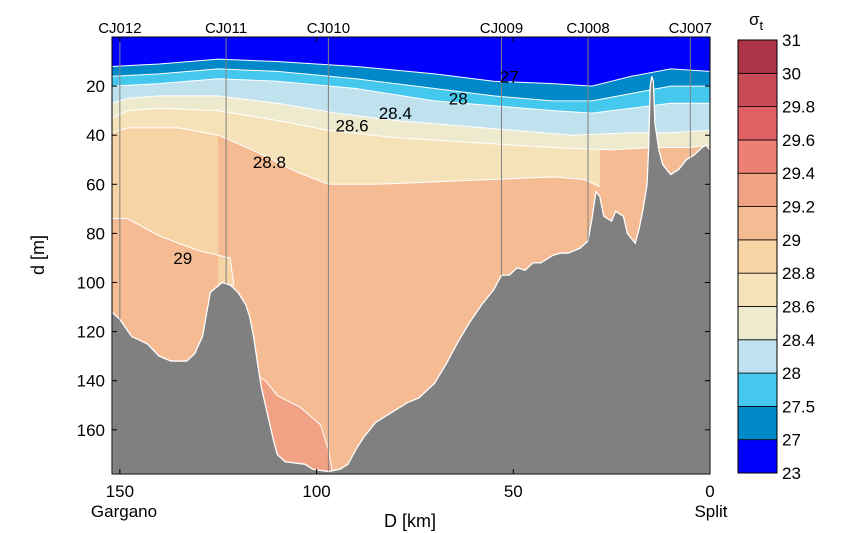  What do you see at coordinates (798, 107) in the screenshot?
I see `colorbar-label: 29.8` at bounding box center [798, 107].